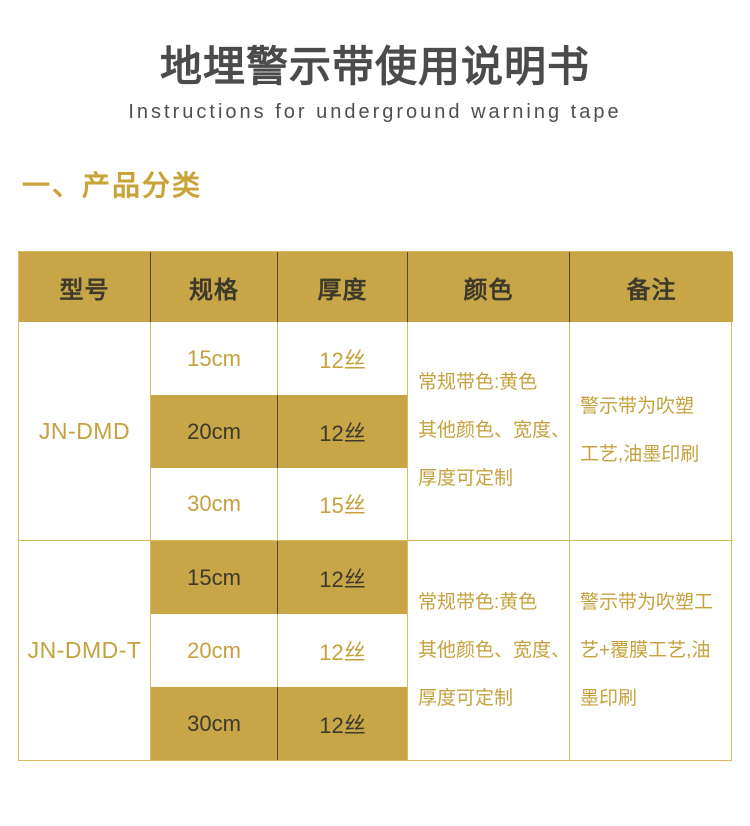  Describe the element at coordinates (651, 432) in the screenshot. I see `remark-cell: 警示带为吹塑 工艺,油墨印刷` at that location.